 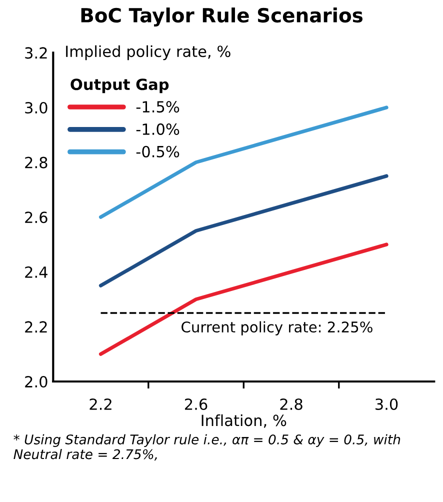 What do you see at coordinates (36, 218) in the screenshot?
I see `y-tick-label: 2.6` at bounding box center [36, 218].